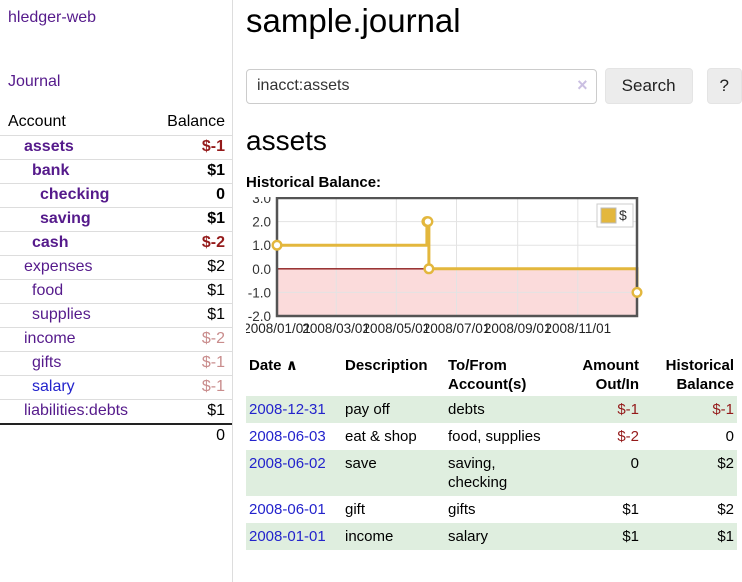 The width and height of the screenshot is (742, 582). Describe the element at coordinates (261, 222) in the screenshot. I see `y-tick-label: 2.0` at that location.